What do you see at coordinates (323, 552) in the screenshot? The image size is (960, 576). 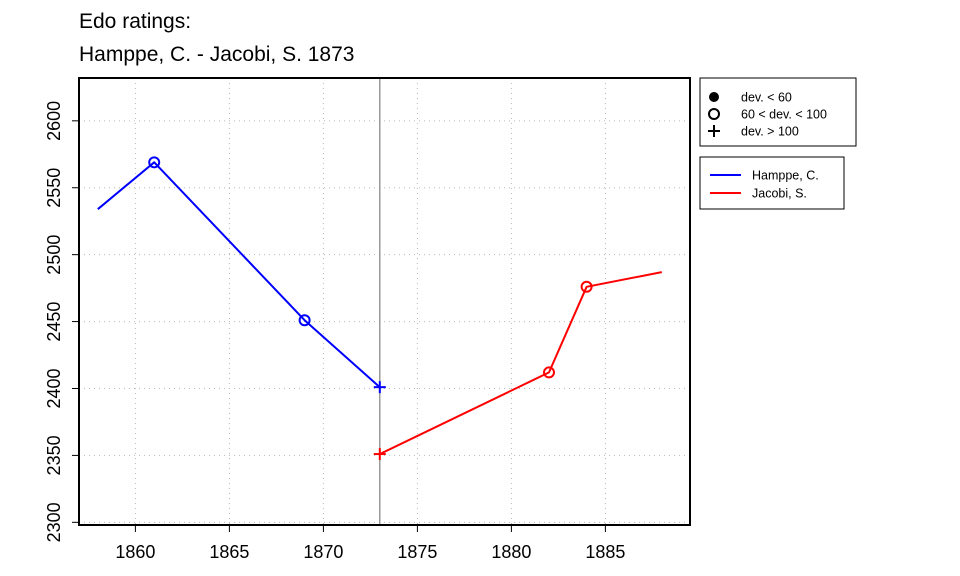 I see `x-tick-label: 1870` at bounding box center [323, 552].